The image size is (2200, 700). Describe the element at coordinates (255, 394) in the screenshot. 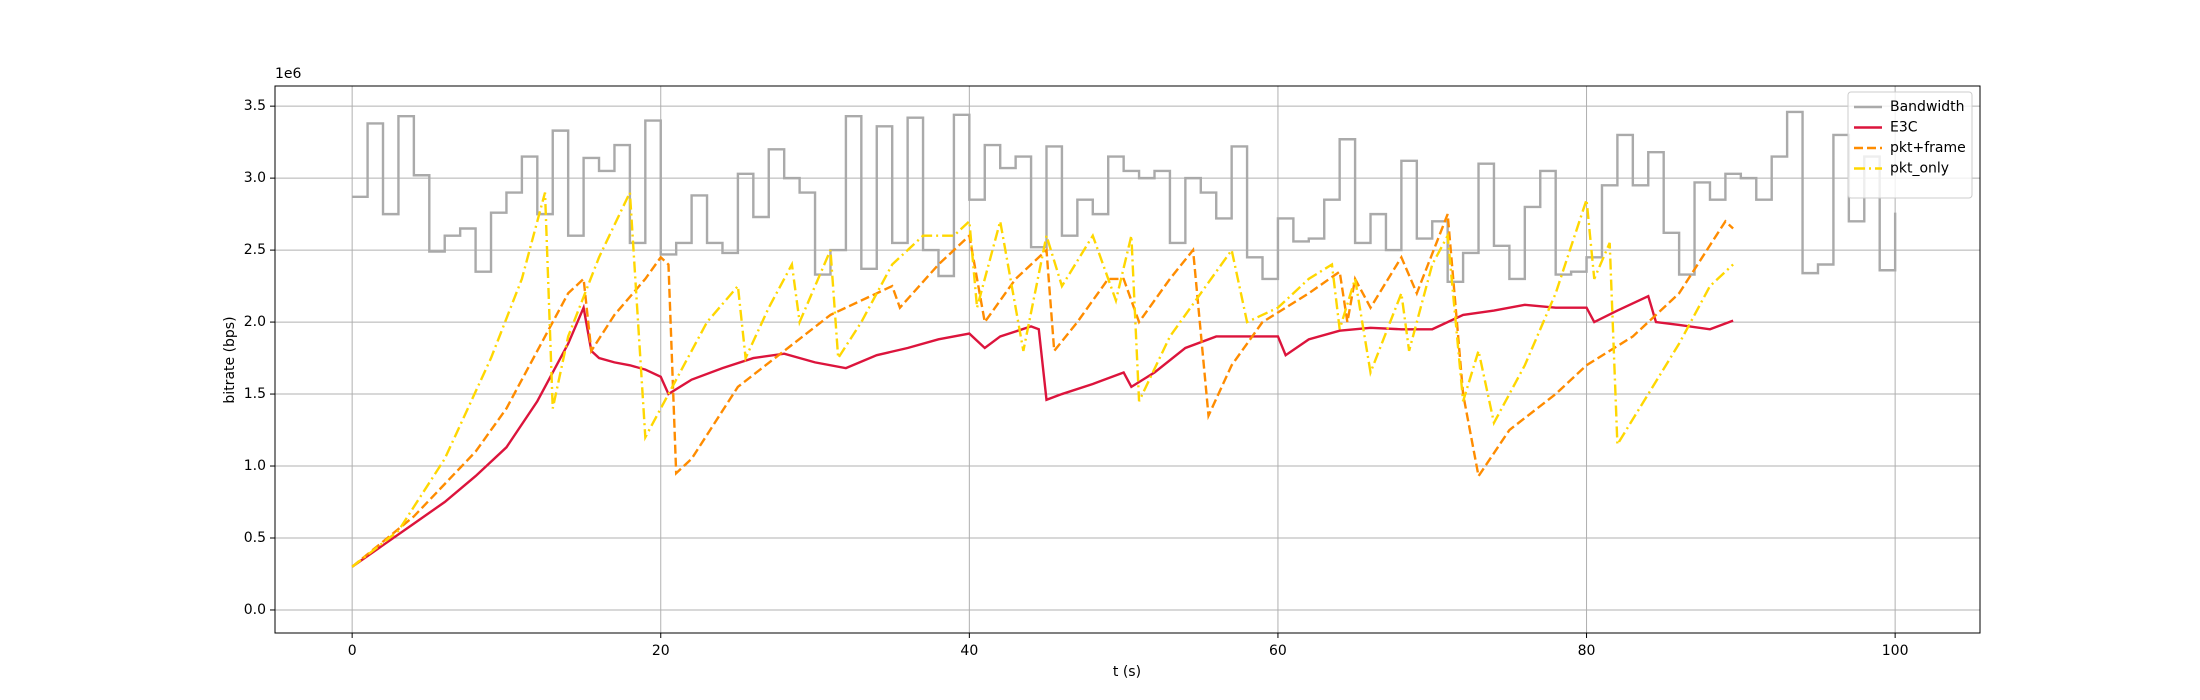

I see `y-tick-label: 1.5` at that location.